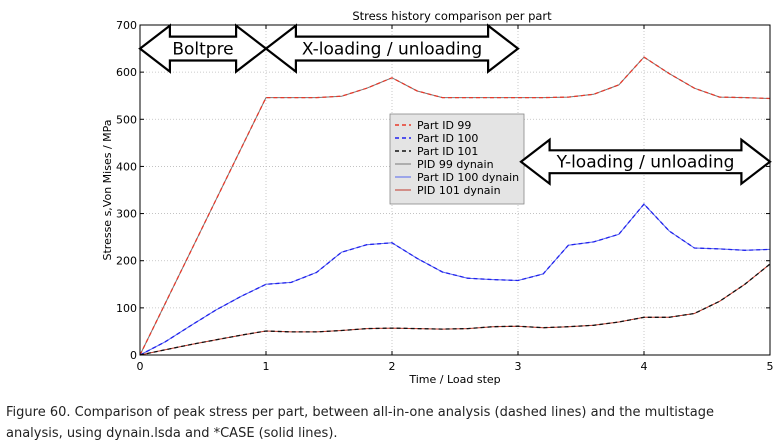 This screenshot has height=448, width=782. Describe the element at coordinates (126, 166) in the screenshot. I see `y-tick-label: 400` at that location.